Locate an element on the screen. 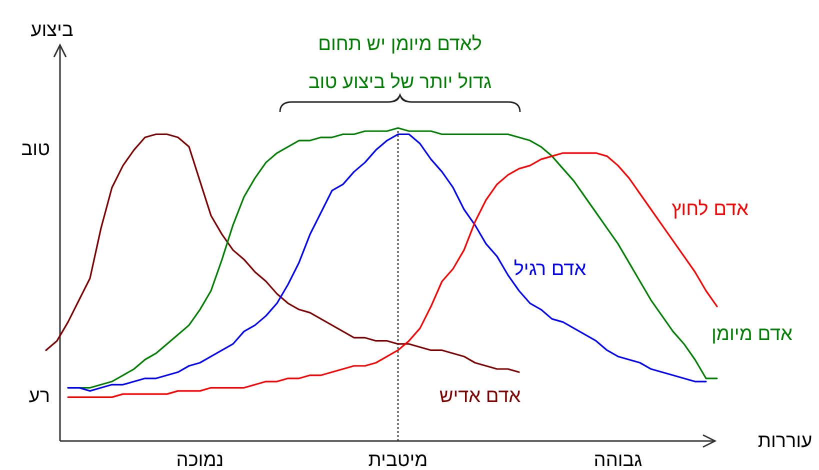  annotation: רע is located at coordinates (39, 396).